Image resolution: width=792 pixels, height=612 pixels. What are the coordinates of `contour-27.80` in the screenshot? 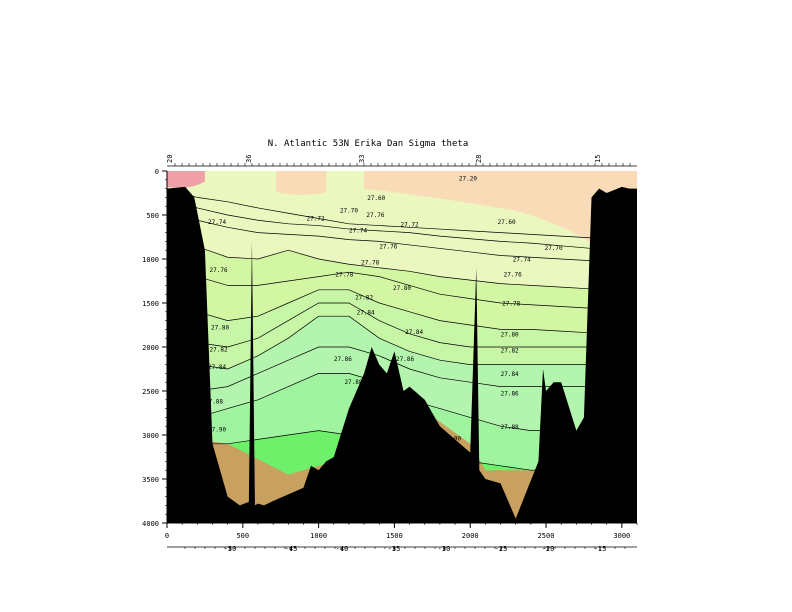 It's located at (394, 312).